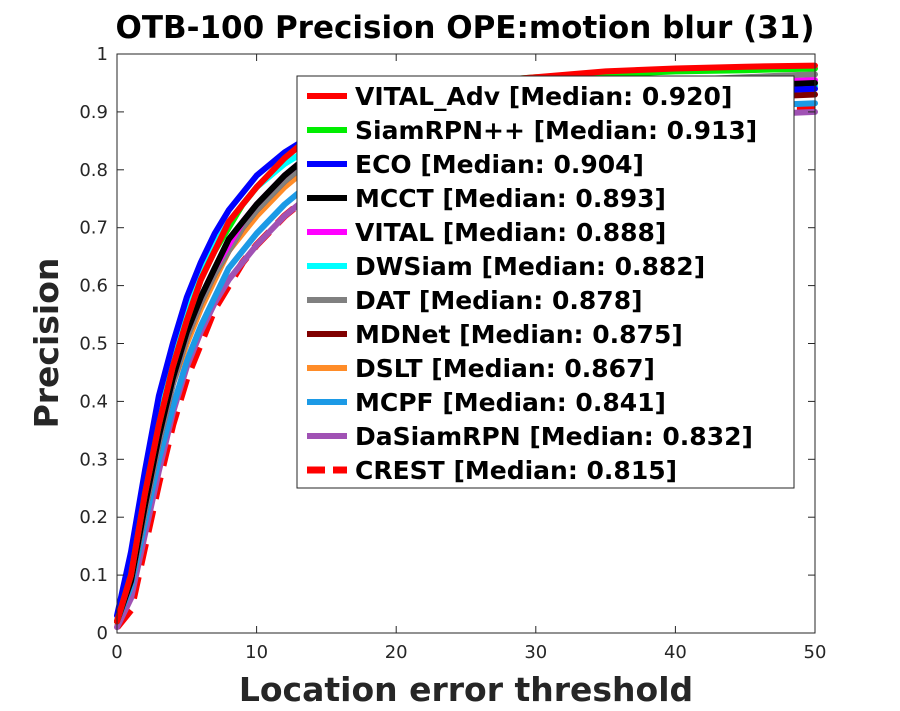 Image resolution: width=900 pixels, height=711 pixels. What do you see at coordinates (93, 344) in the screenshot?
I see `y-tick-label-5: 0.5` at bounding box center [93, 344].